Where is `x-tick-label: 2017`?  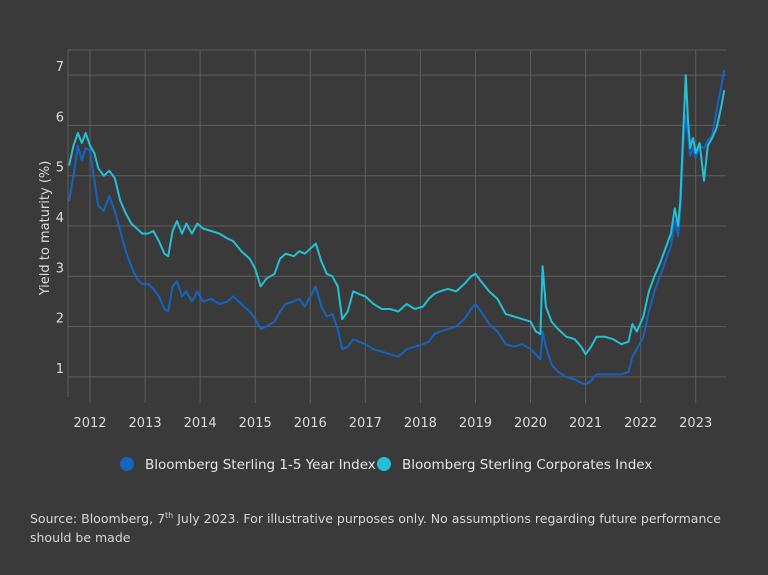 x-tick-label: 2017 is located at coordinates (365, 423).